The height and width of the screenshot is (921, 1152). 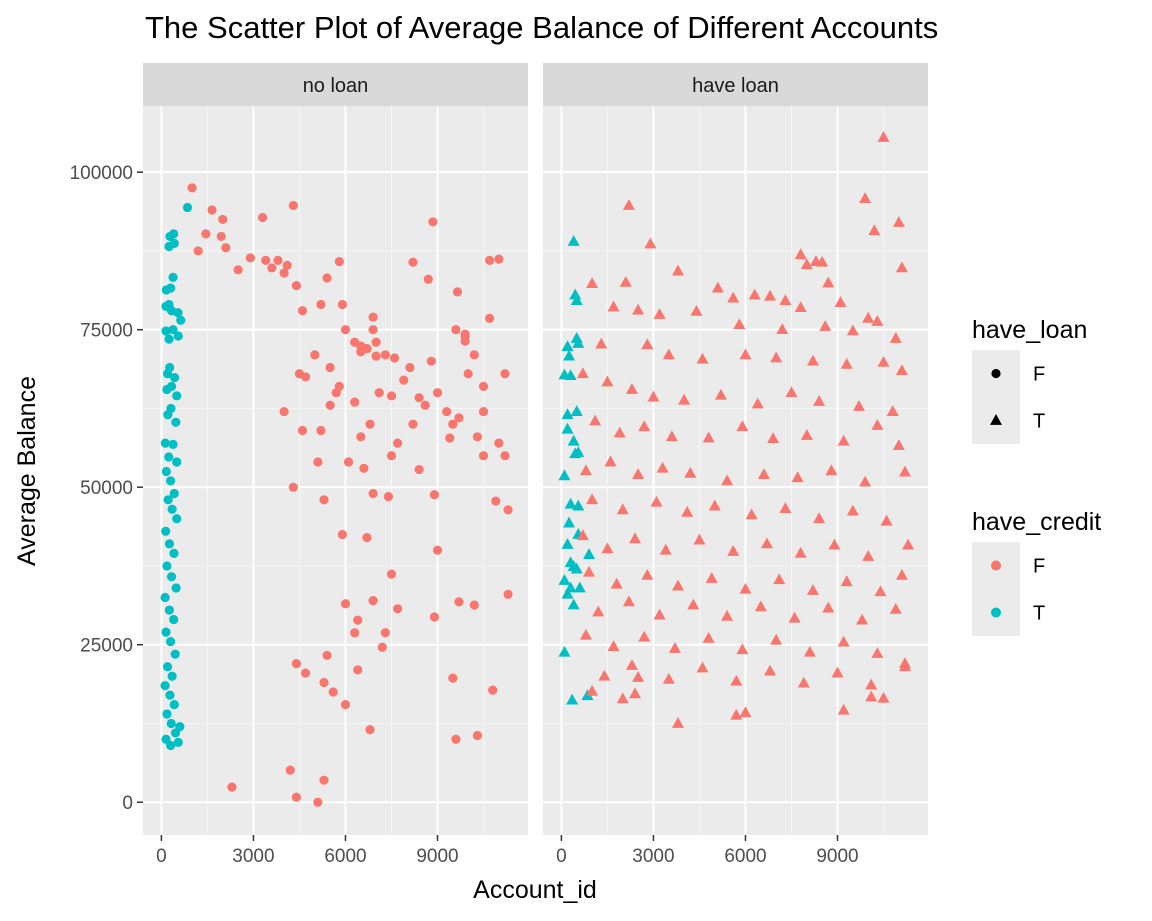 I want to click on legend-key-color, so click(x=996, y=565).